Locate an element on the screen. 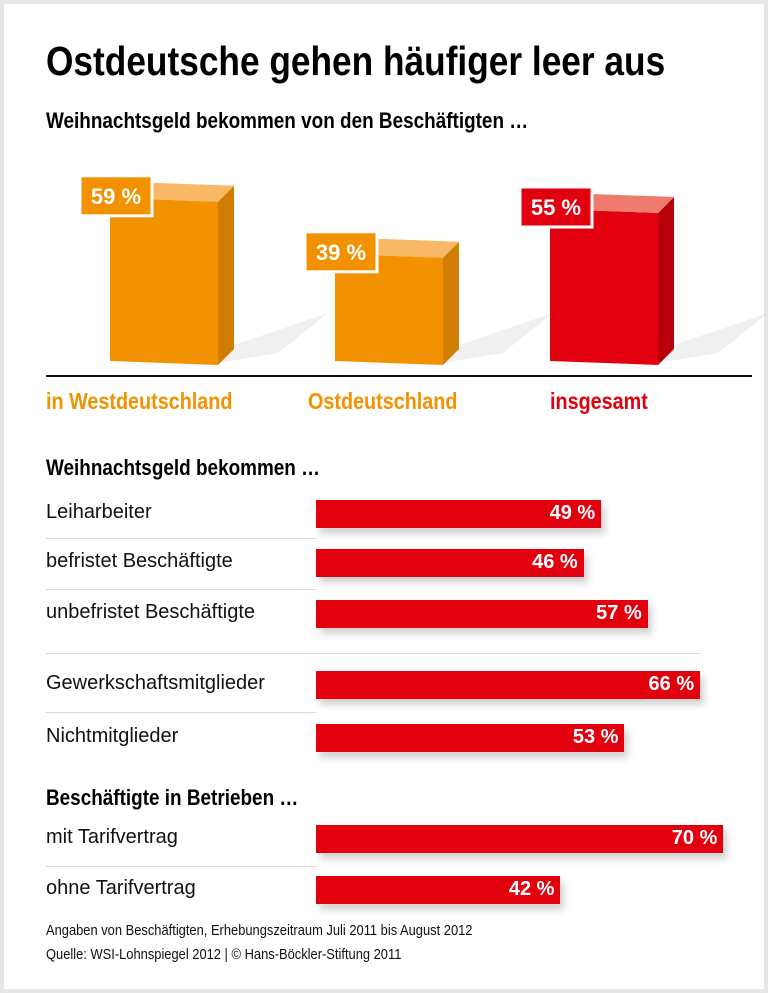  value-label: 57 % is located at coordinates (619, 613).